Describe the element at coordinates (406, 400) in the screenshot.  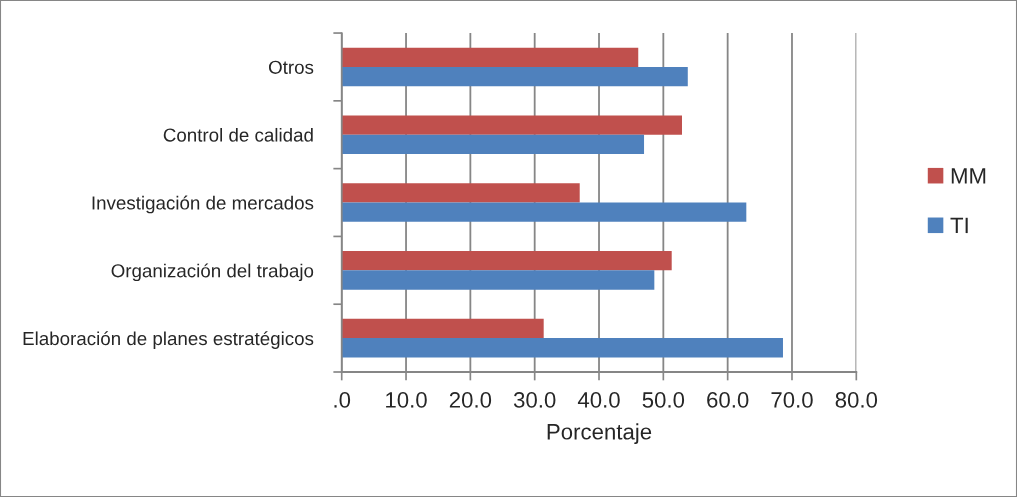
I see `x-tick-label: 10.0` at that location.